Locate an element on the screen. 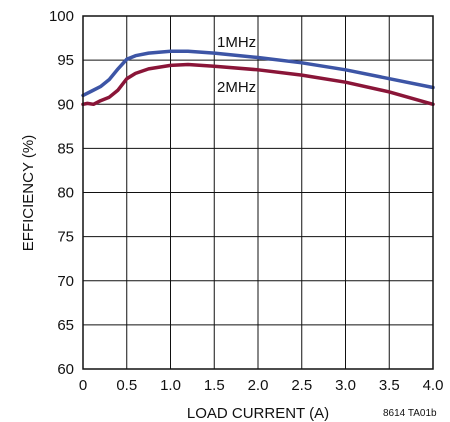 The width and height of the screenshot is (450, 422). x-tick-label: 2.5 is located at coordinates (301, 385).